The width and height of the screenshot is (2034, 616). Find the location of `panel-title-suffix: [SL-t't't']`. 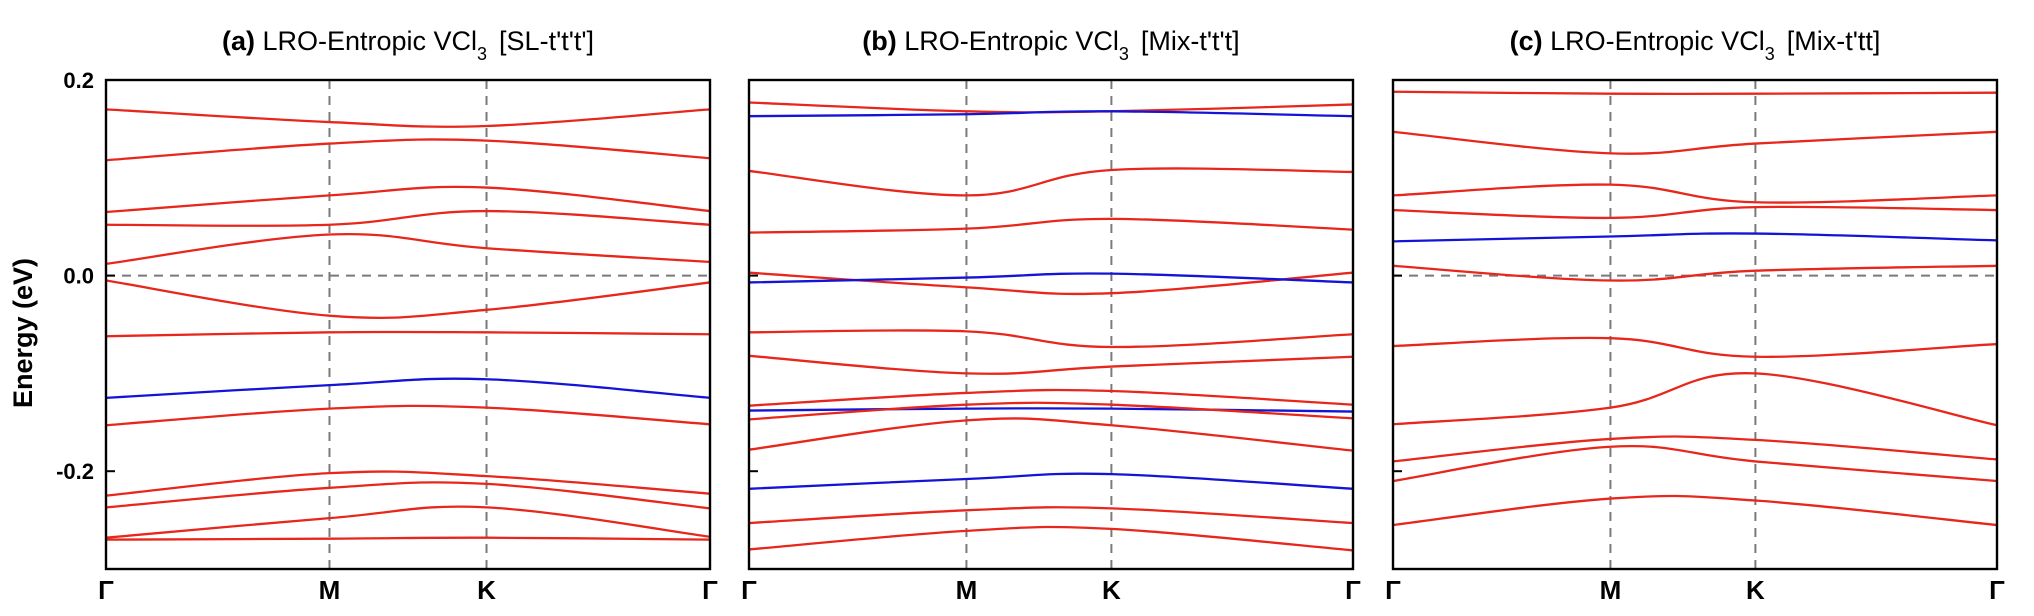

panel-title-suffix: [SL-t't't'] is located at coordinates (546, 41).